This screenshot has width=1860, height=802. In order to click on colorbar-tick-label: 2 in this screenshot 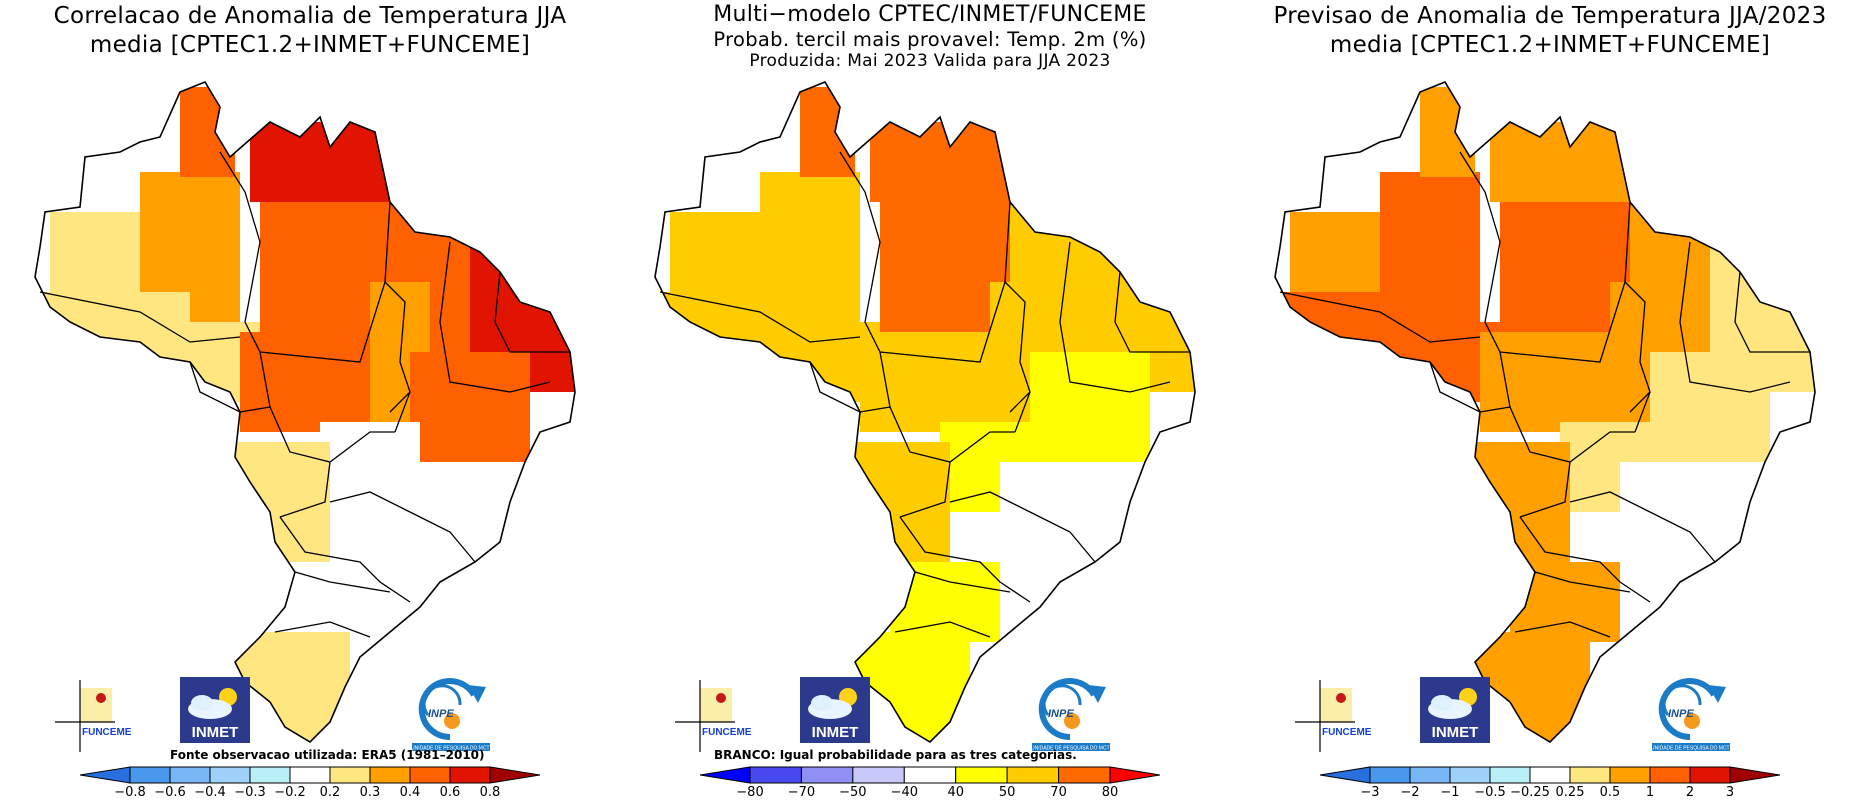, I will do `click(1690, 791)`.